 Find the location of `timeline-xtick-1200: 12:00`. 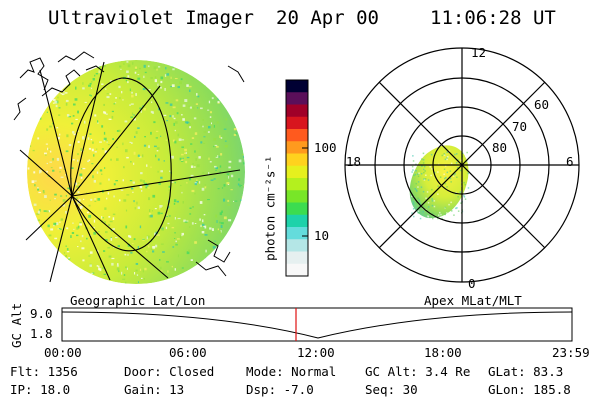

timeline-xtick-1200: 12:00 is located at coordinates (316, 352).